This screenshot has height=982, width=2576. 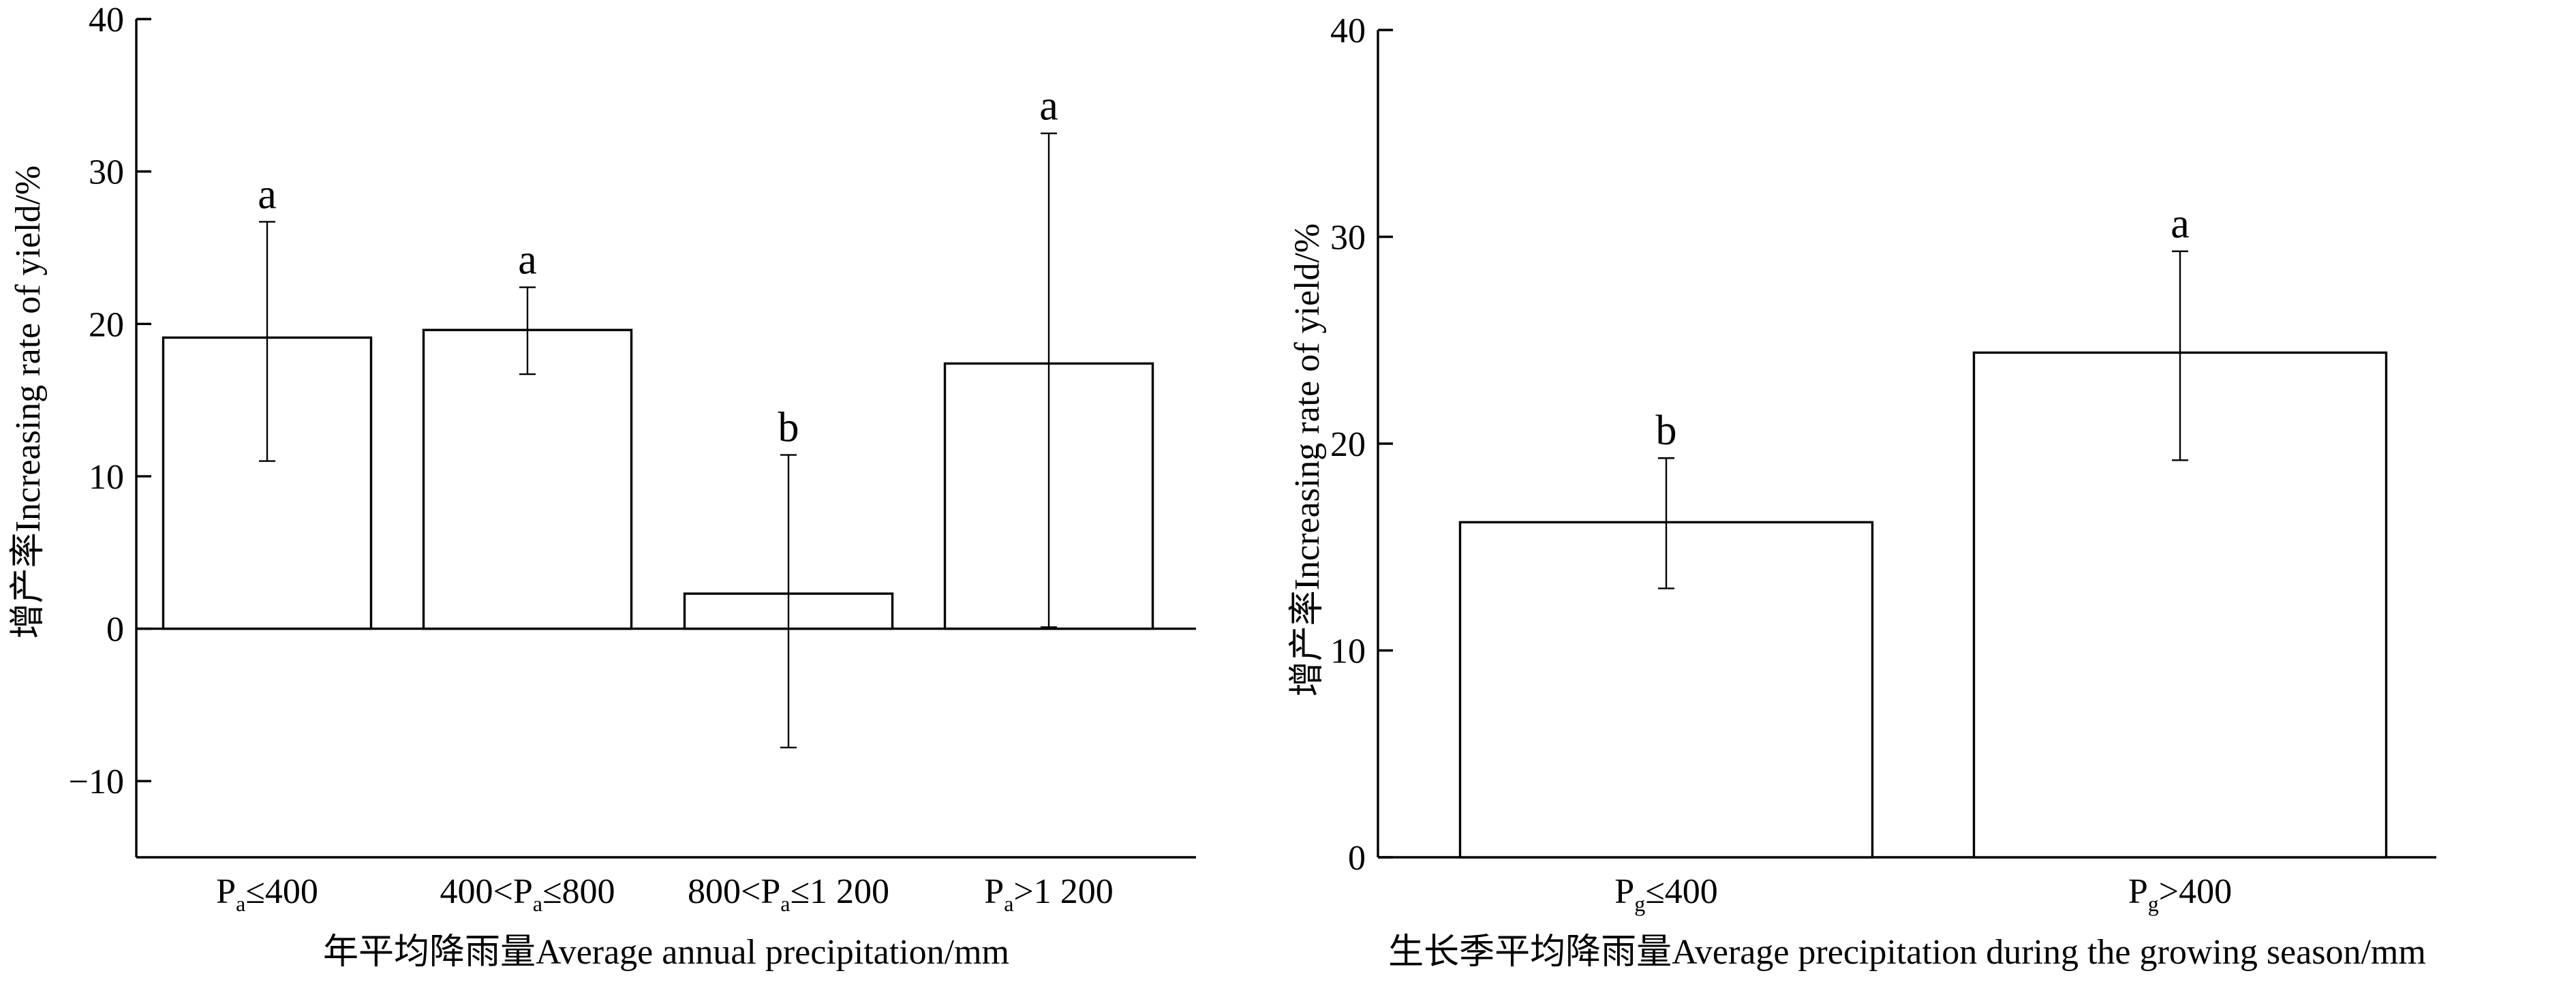 What do you see at coordinates (1665, 894) in the screenshot?
I see `category-label: Pg≤400` at bounding box center [1665, 894].